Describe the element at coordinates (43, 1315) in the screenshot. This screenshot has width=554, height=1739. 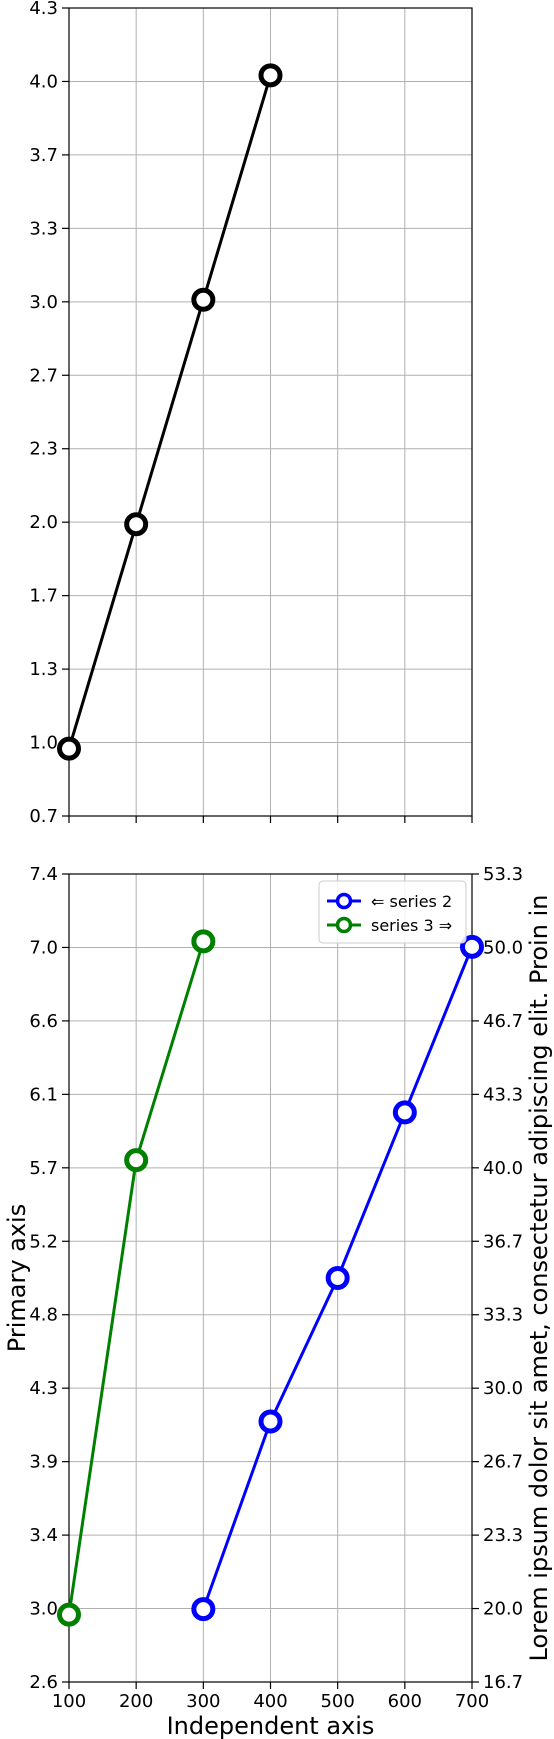
I see `y-tick-label: 4.8` at that location.